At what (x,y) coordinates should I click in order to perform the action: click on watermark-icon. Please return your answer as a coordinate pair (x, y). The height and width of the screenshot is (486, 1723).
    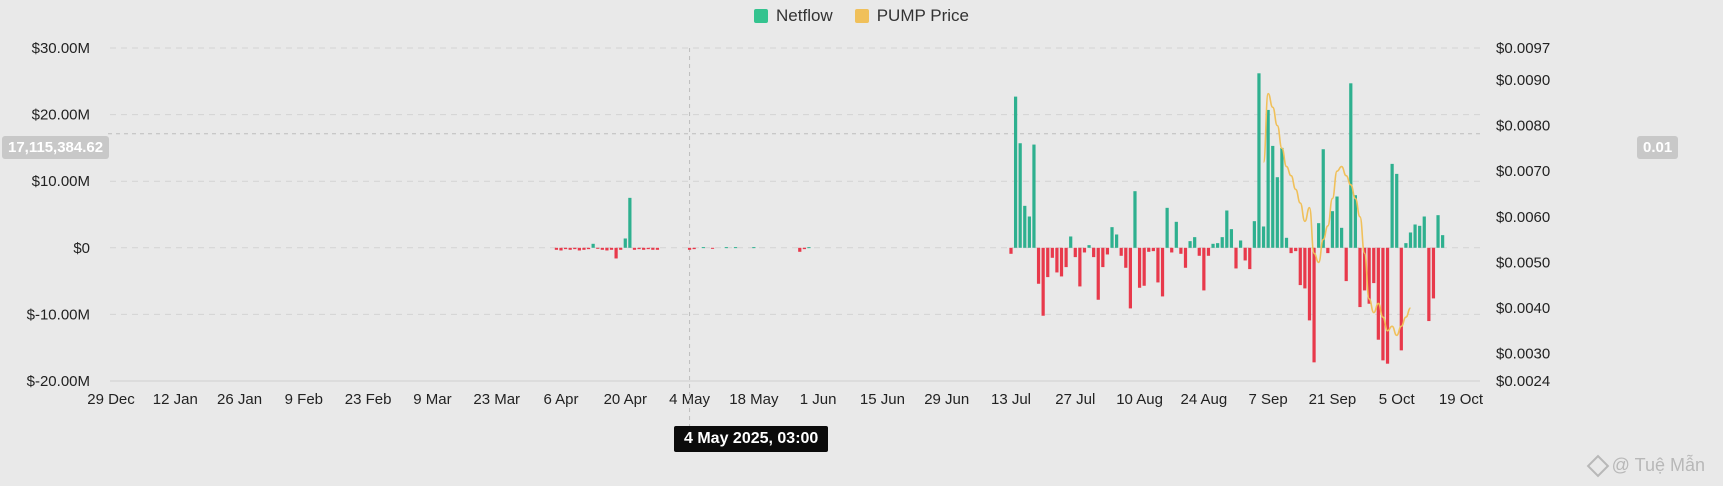
    Looking at the image, I should click on (1597, 465).